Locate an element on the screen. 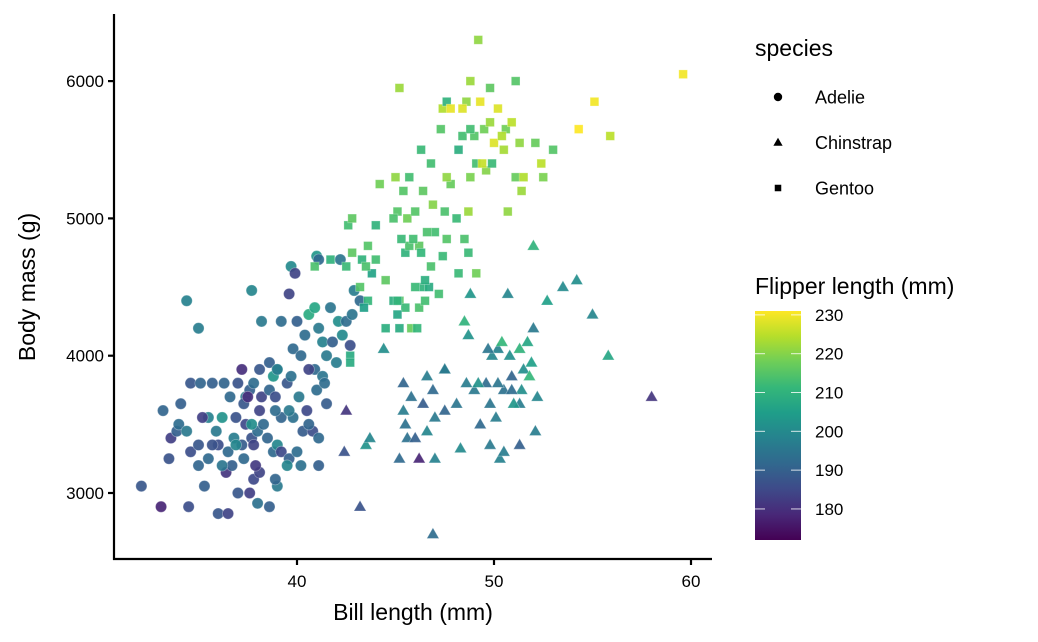 The height and width of the screenshot is (642, 1038). colorbar-legend-title: Flipper length (mm) is located at coordinates (854, 286).